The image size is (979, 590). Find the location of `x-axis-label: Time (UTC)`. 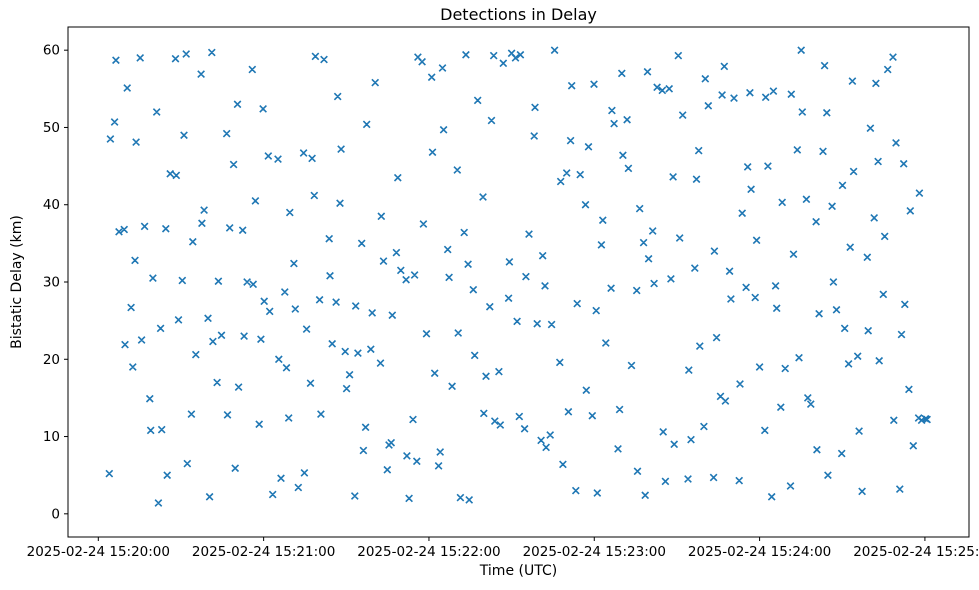

x-axis-label: Time (UTC) is located at coordinates (518, 571).